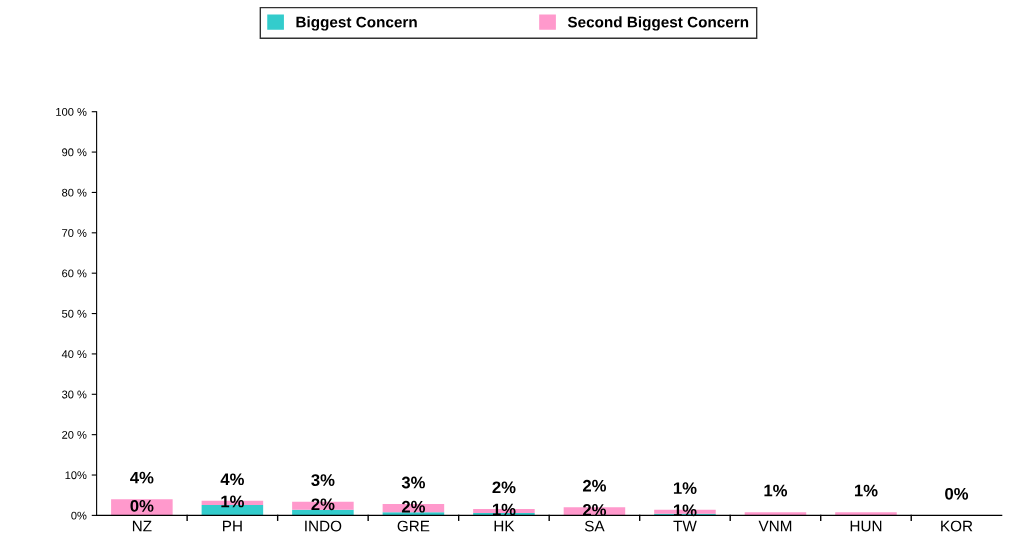  Describe the element at coordinates (866, 526) in the screenshot. I see `x-tick-label: HUN` at that location.